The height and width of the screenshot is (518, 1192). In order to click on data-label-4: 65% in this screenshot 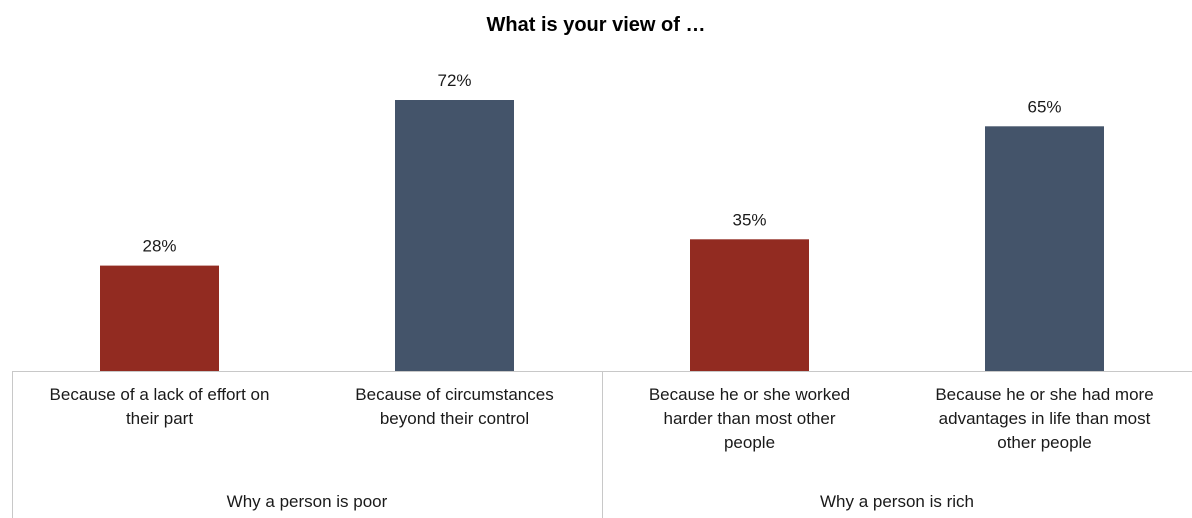, I will do `click(1044, 106)`.